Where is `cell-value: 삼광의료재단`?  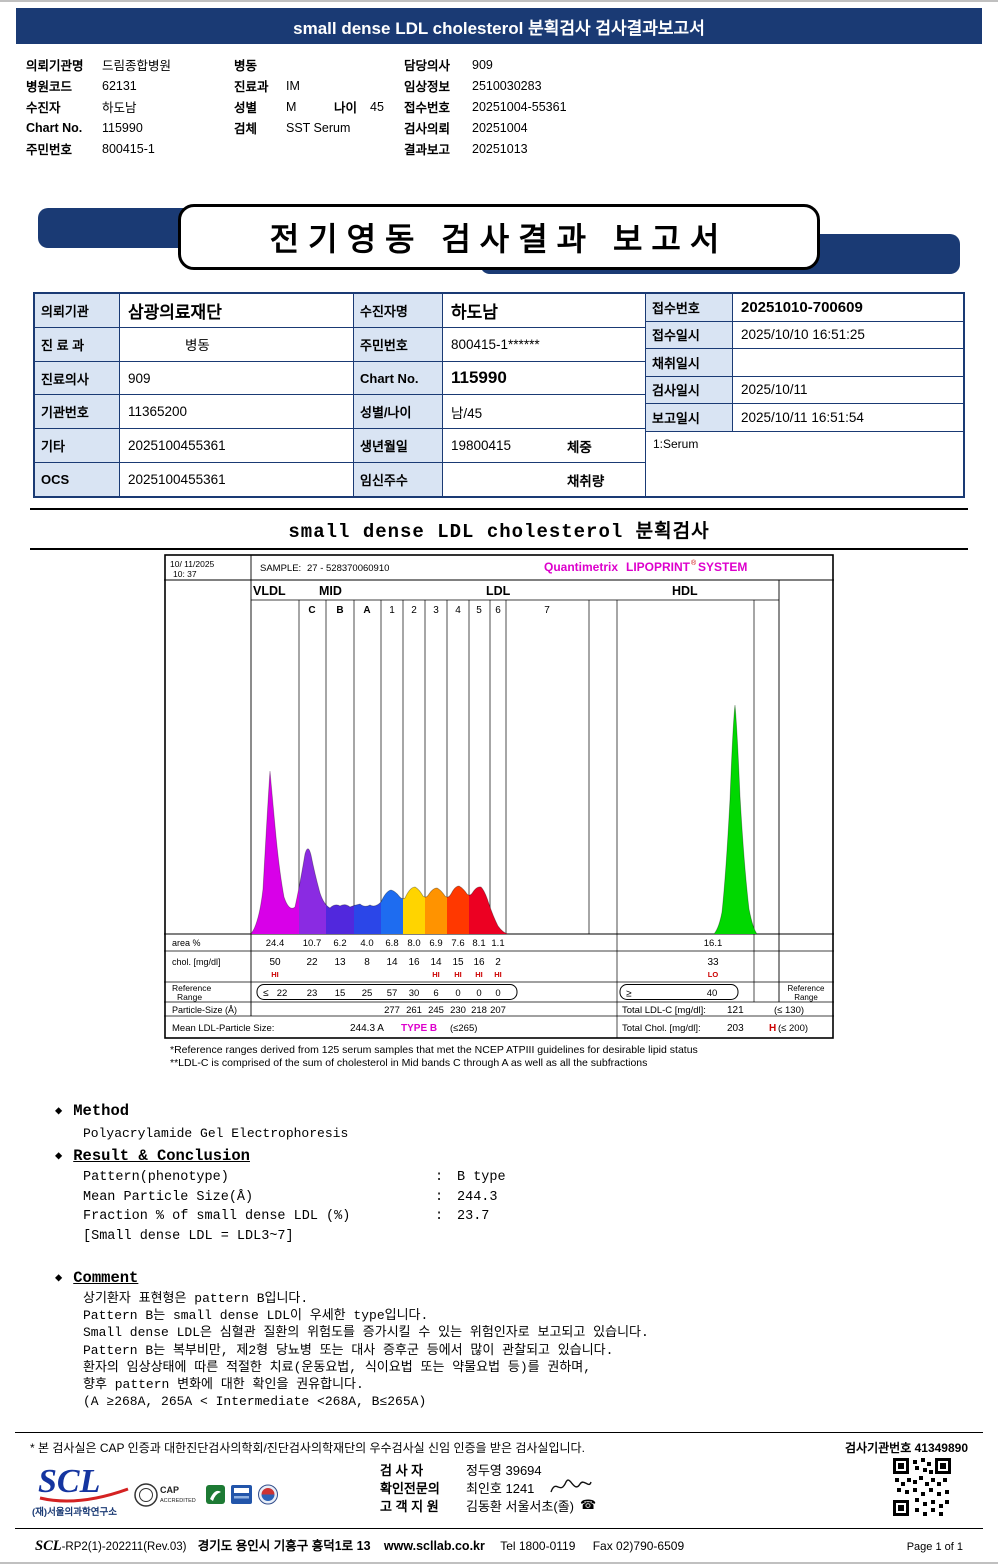 cell-value: 삼광의료재단 is located at coordinates (236, 310).